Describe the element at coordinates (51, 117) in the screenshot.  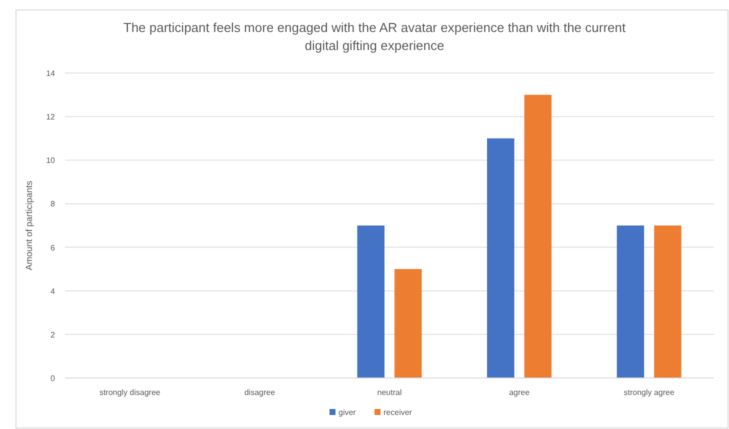
I see `y-tick-label: 12` at that location.